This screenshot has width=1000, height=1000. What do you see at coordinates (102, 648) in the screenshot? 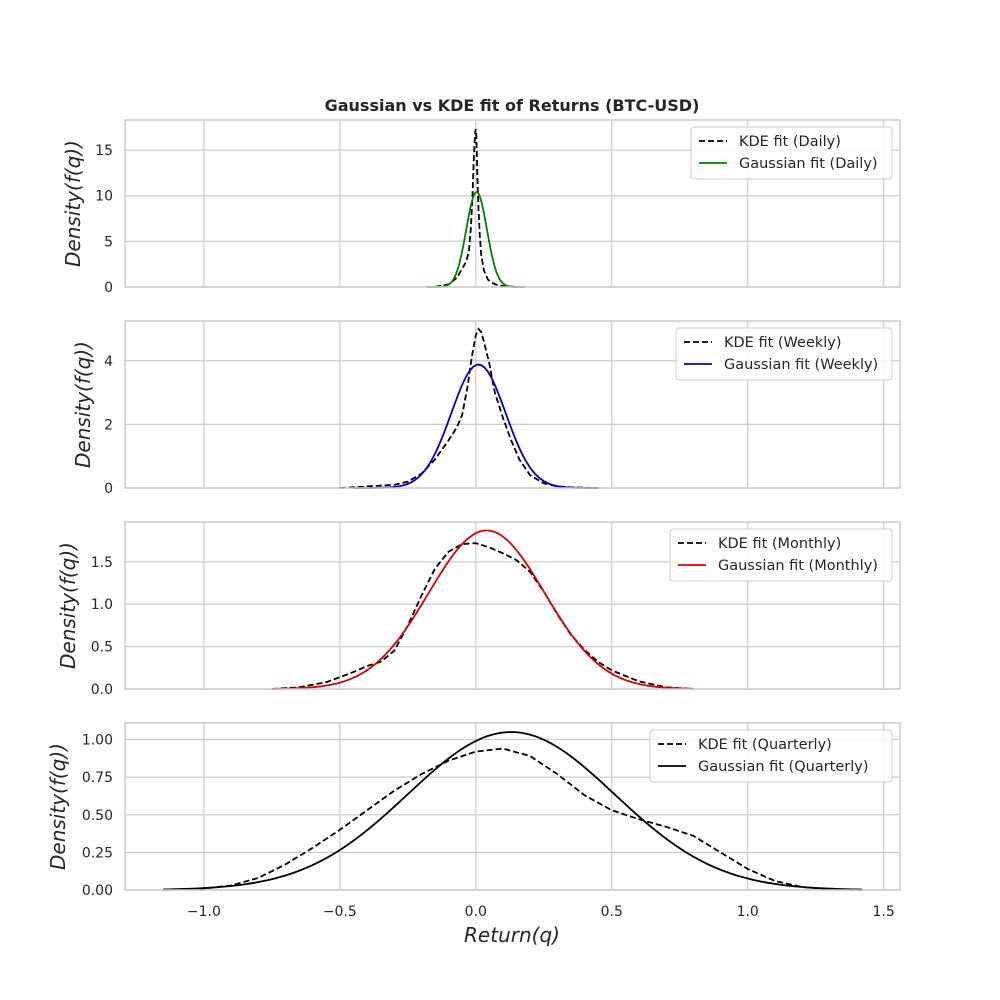
I see `y-tick-label-1: 0.5` at bounding box center [102, 648].